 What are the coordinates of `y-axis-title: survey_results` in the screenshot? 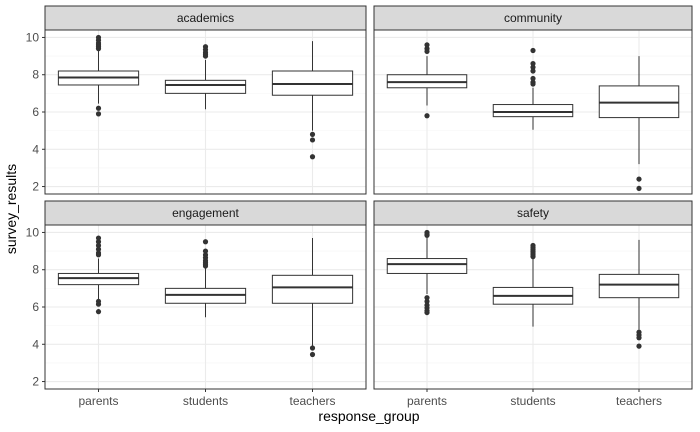 It's located at (11, 209).